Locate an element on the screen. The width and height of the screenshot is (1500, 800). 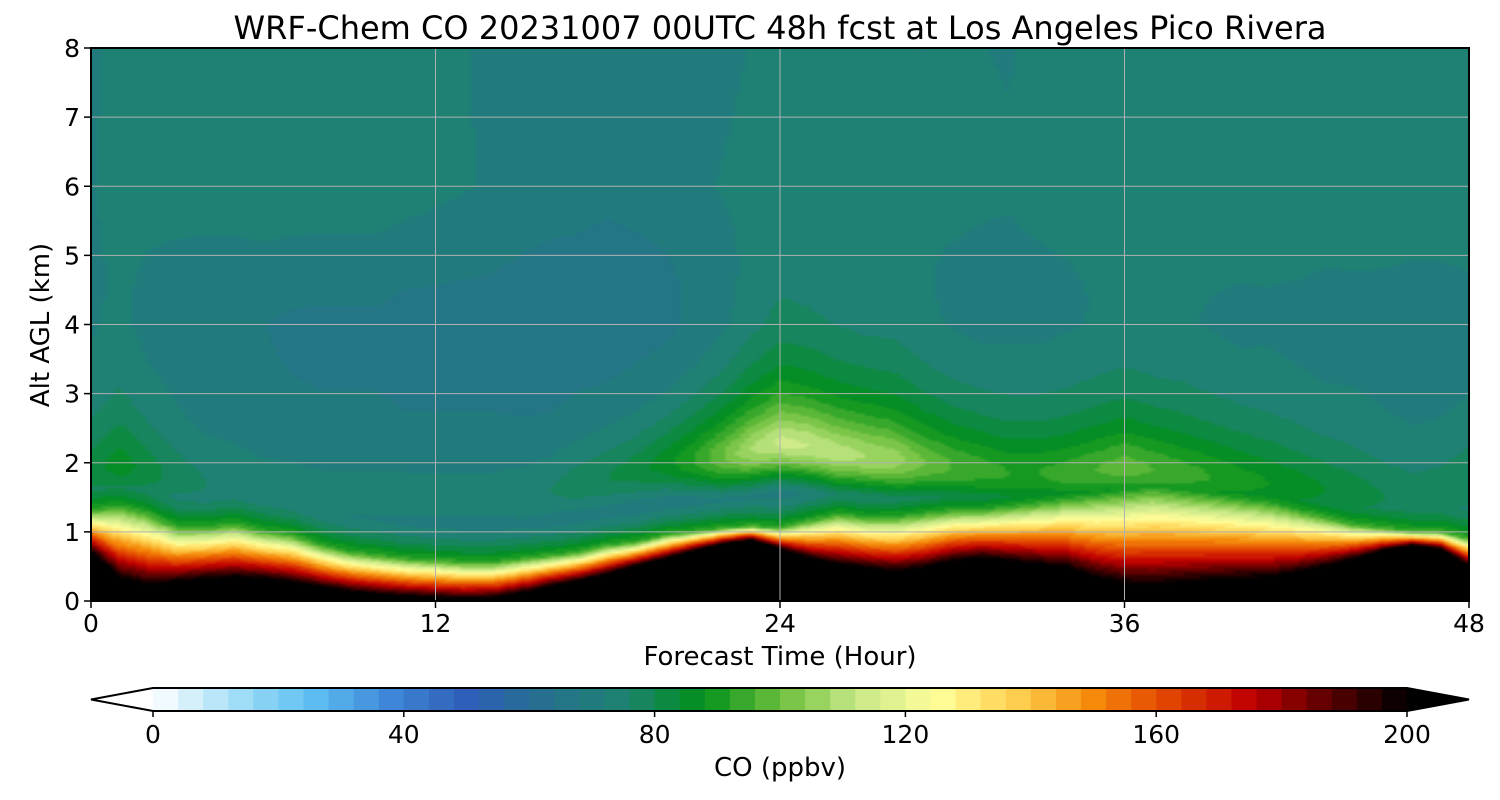
x-tick-label: 0 is located at coordinates (91, 623).